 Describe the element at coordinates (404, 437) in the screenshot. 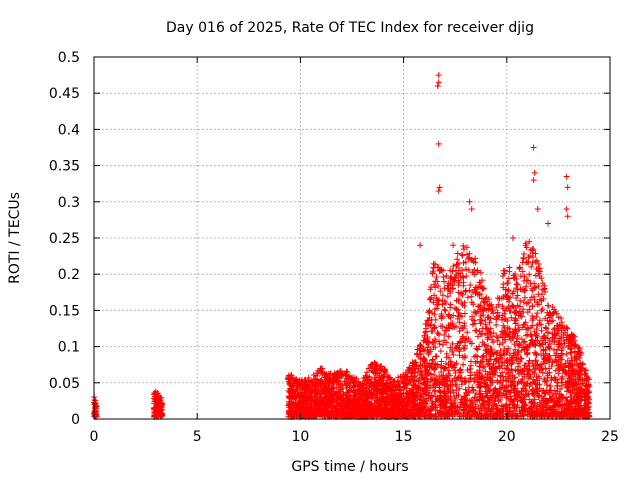

I see `x-tick-label: 15` at that location.